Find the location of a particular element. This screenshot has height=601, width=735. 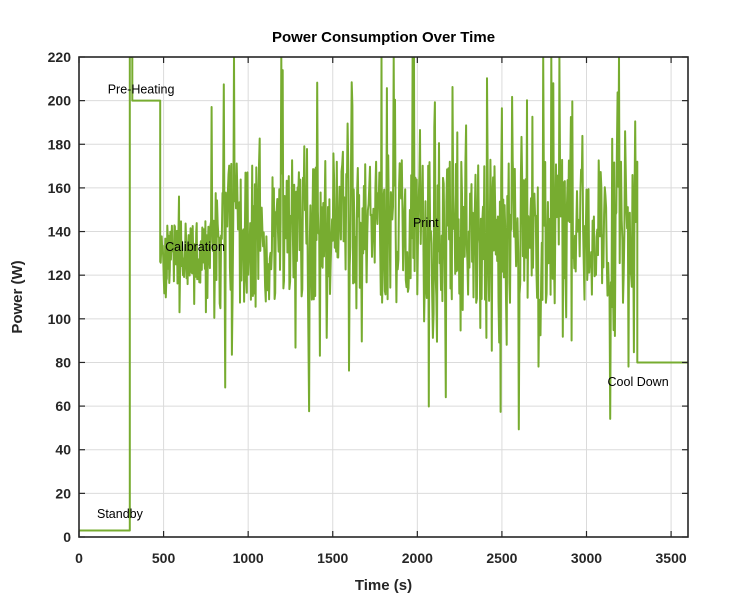

phase-annotation-calibration: Calibration is located at coordinates (195, 247).